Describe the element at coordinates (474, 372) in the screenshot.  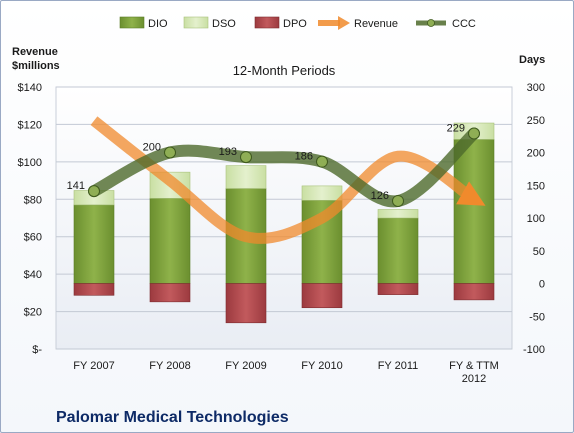
I see `category-label: FY & TTM 2012` at that location.